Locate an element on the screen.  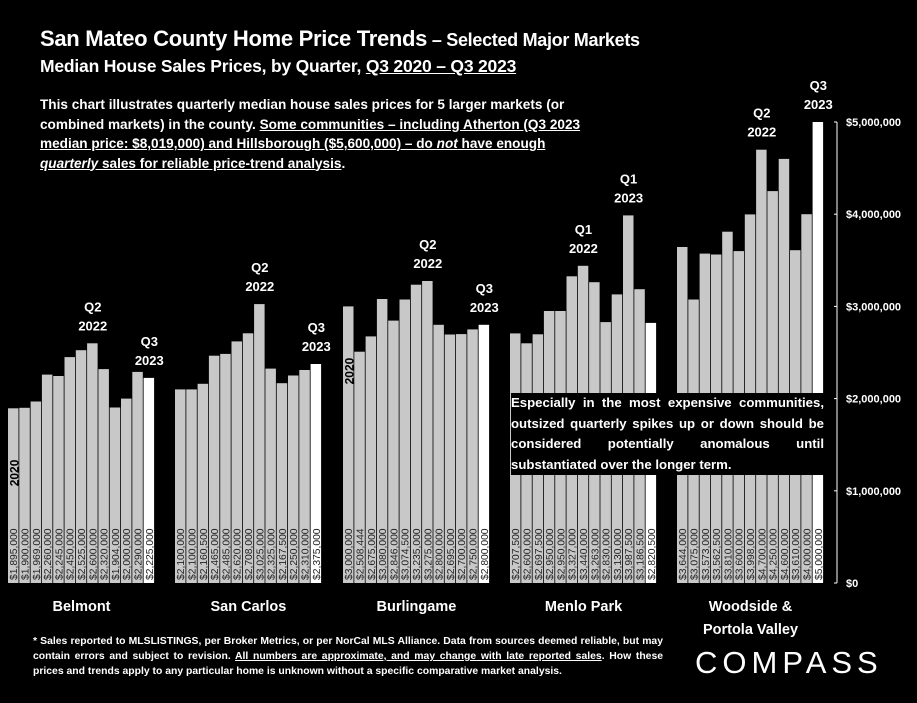
bar-value-label: $4,700,000 is located at coordinates (762, 554).